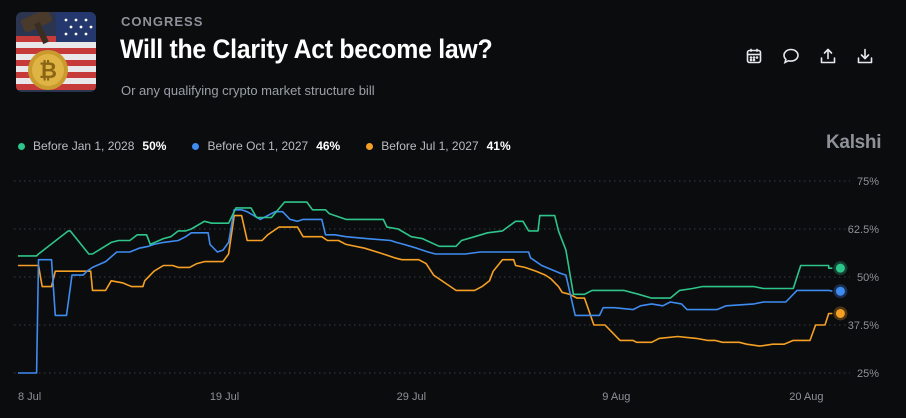  I want to click on bitcoin-flag-image: ₿, so click(56, 52).